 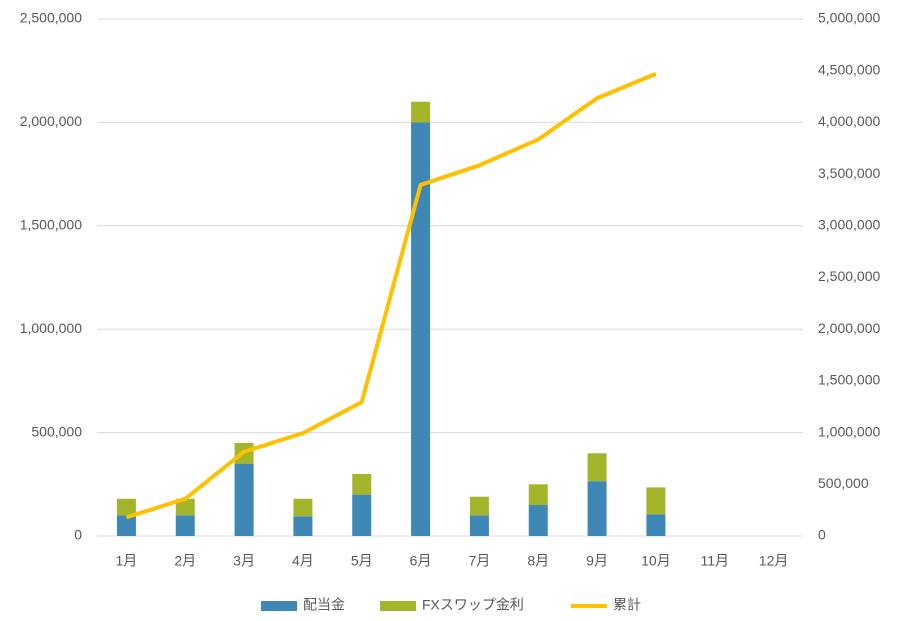 What do you see at coordinates (849, 18) in the screenshot?
I see `y2-tick-label: 5,000,000` at bounding box center [849, 18].